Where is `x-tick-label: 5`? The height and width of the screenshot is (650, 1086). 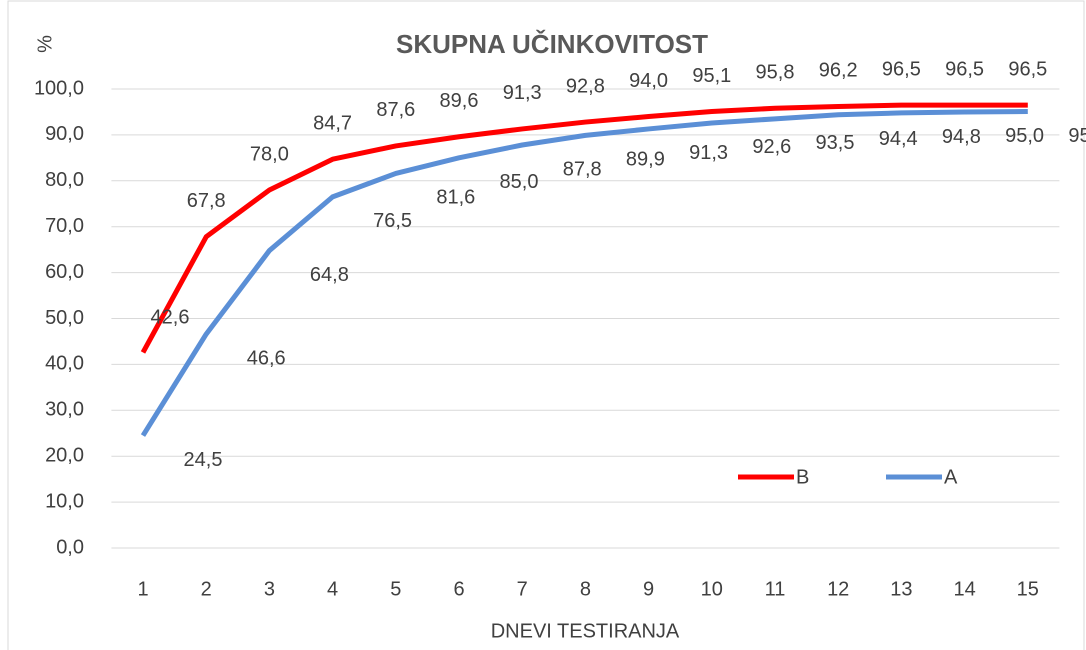
x-tick-label: 5 is located at coordinates (395, 589).